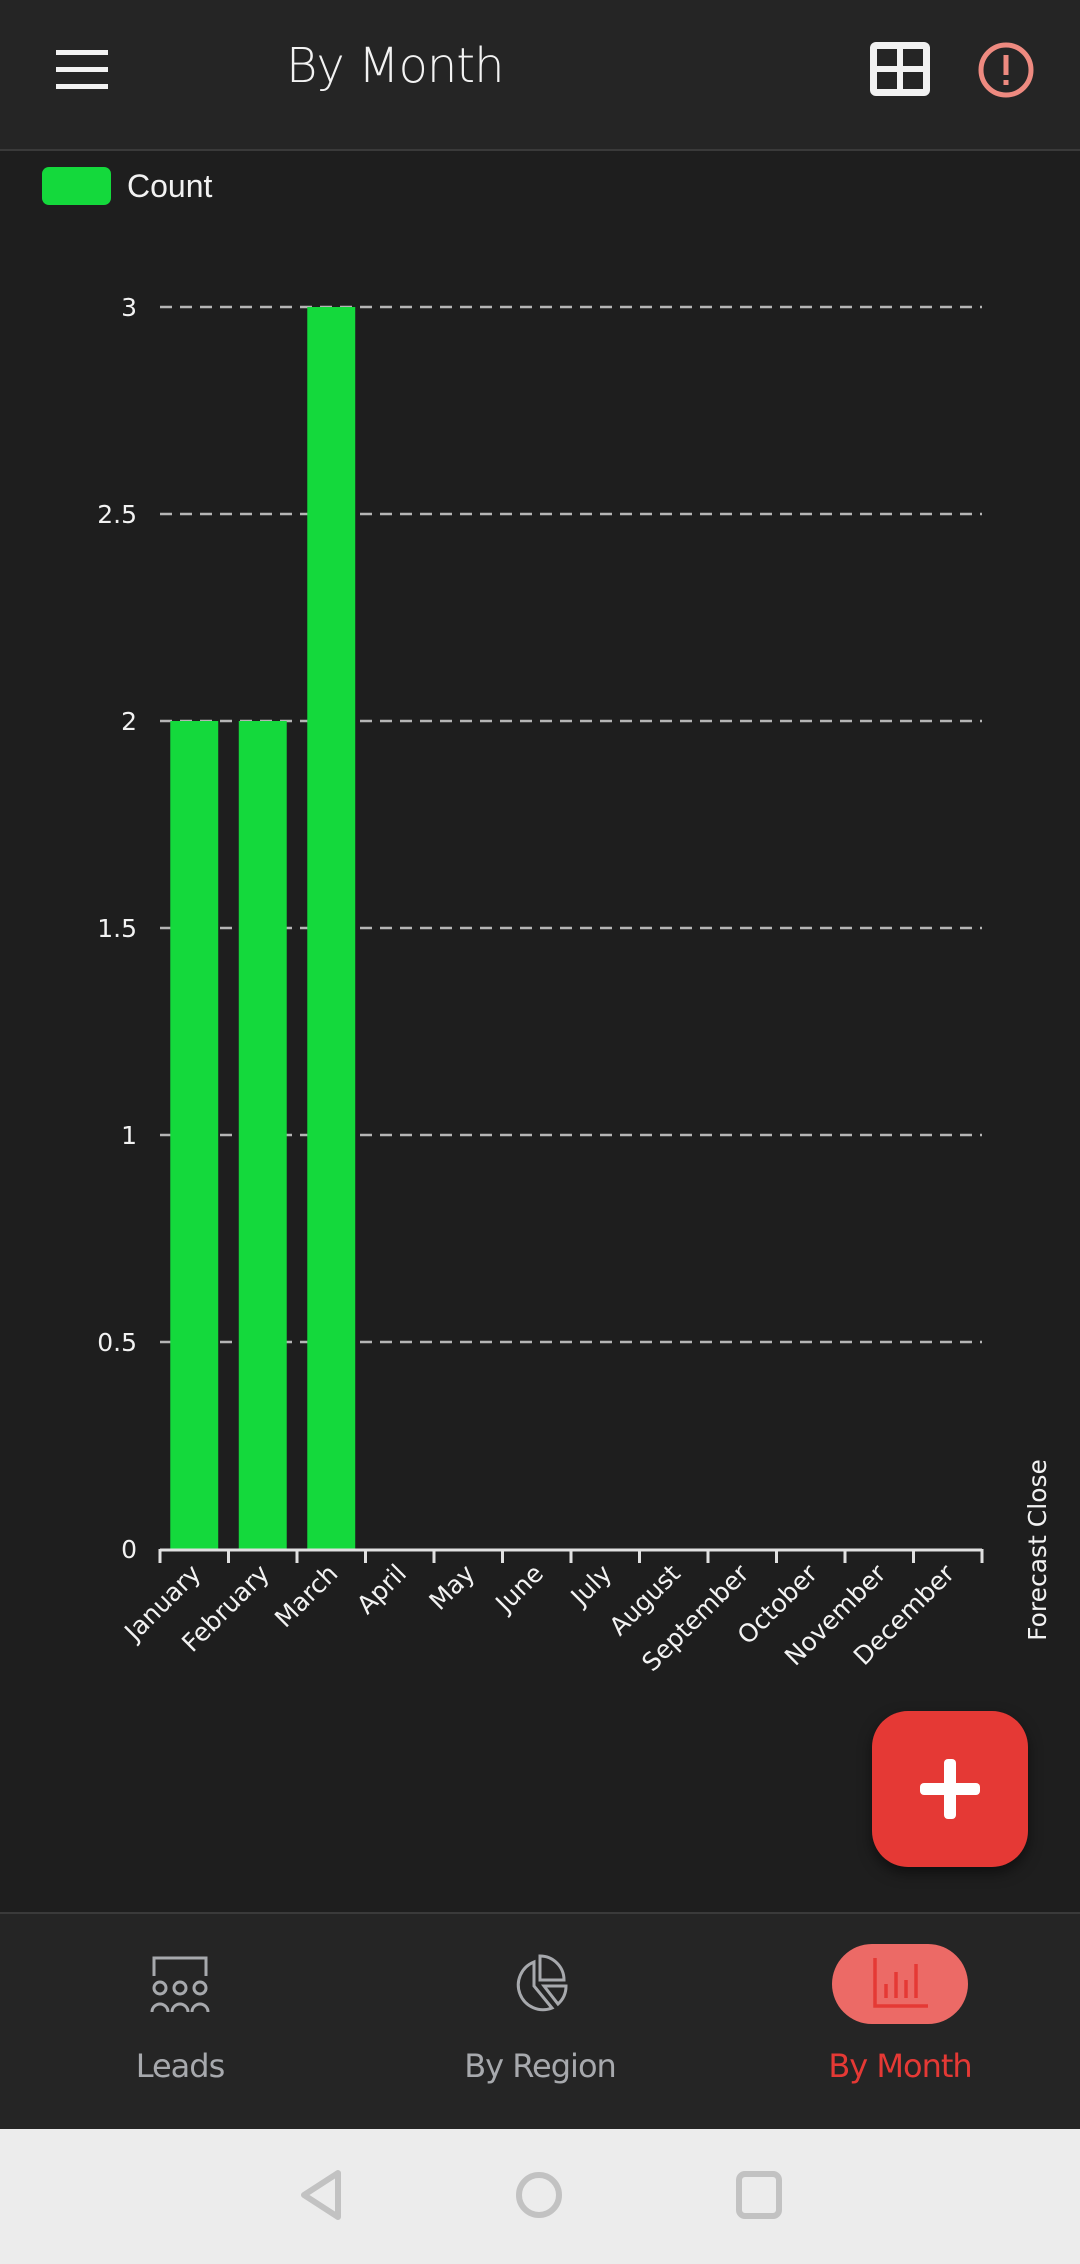 The height and width of the screenshot is (2264, 1080). I want to click on x-tick-label: May, so click(451, 1587).